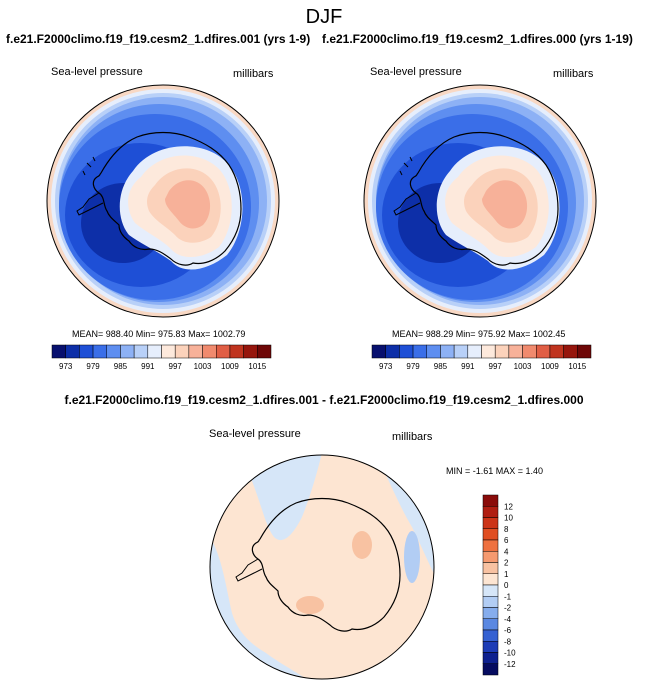  What do you see at coordinates (479, 334) in the screenshot?
I see `right-stats: MEAN= 988.29 Min= 975.92 Max= 1002.45` at bounding box center [479, 334].